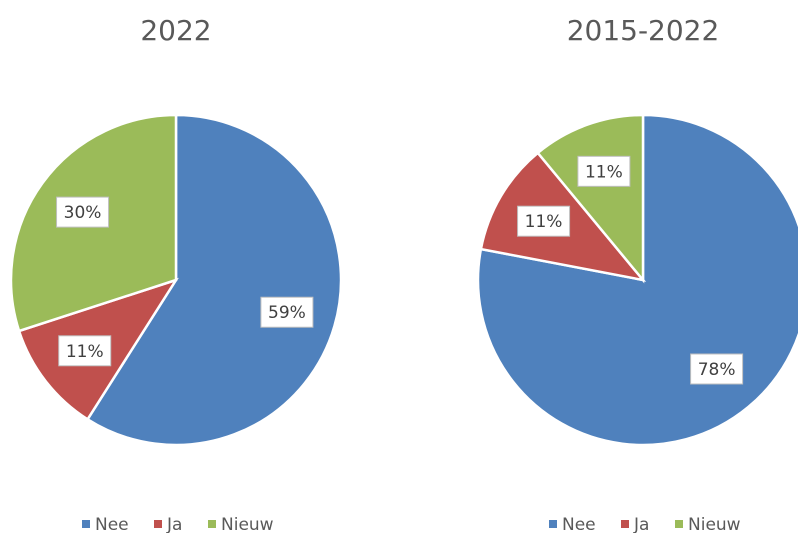  What do you see at coordinates (175, 30) in the screenshot?
I see `chart-title: 2022` at bounding box center [175, 30].